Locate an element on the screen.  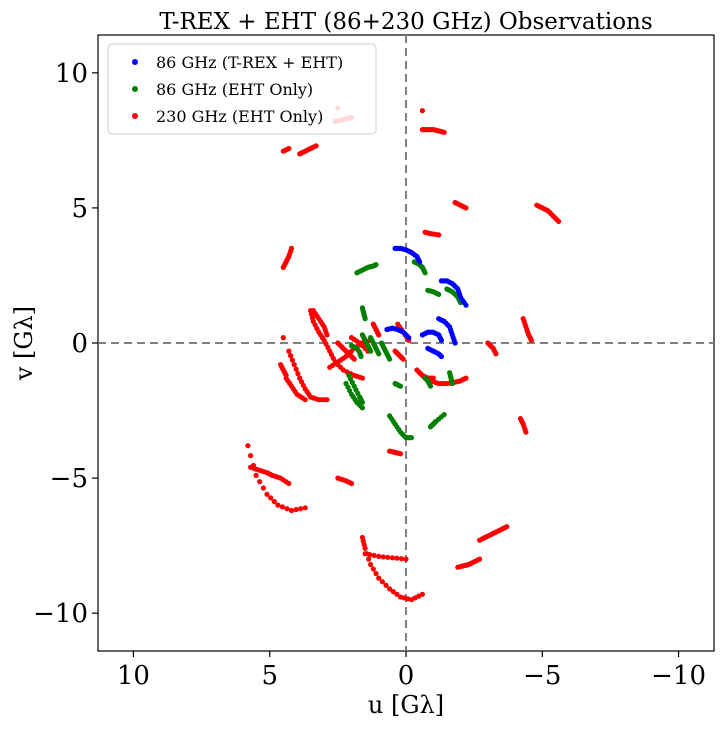
y-tick-label: −10 is located at coordinates (60, 614).